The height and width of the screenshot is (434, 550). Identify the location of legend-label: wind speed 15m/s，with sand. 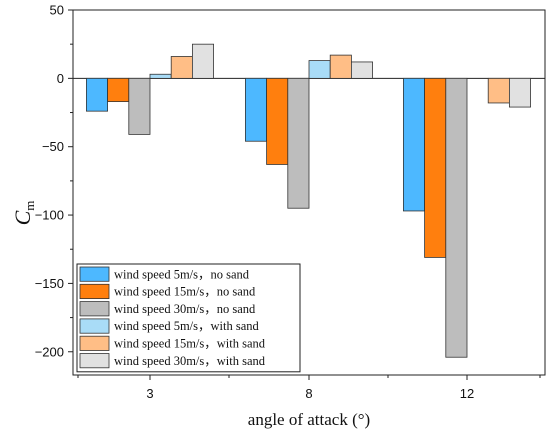
(190, 344).